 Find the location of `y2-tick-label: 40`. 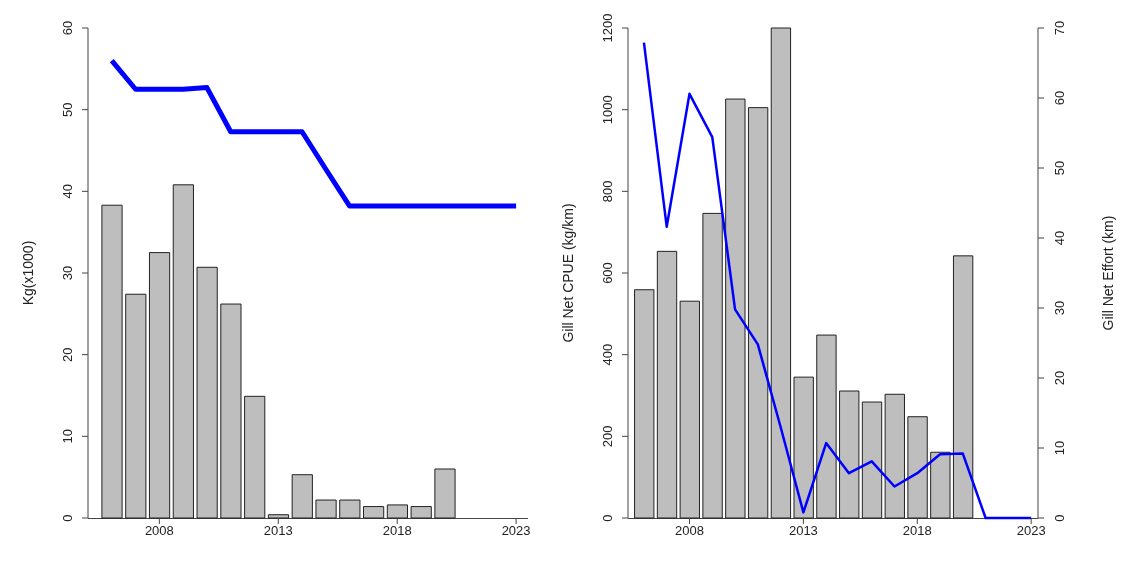

y2-tick-label: 40 is located at coordinates (1059, 238).